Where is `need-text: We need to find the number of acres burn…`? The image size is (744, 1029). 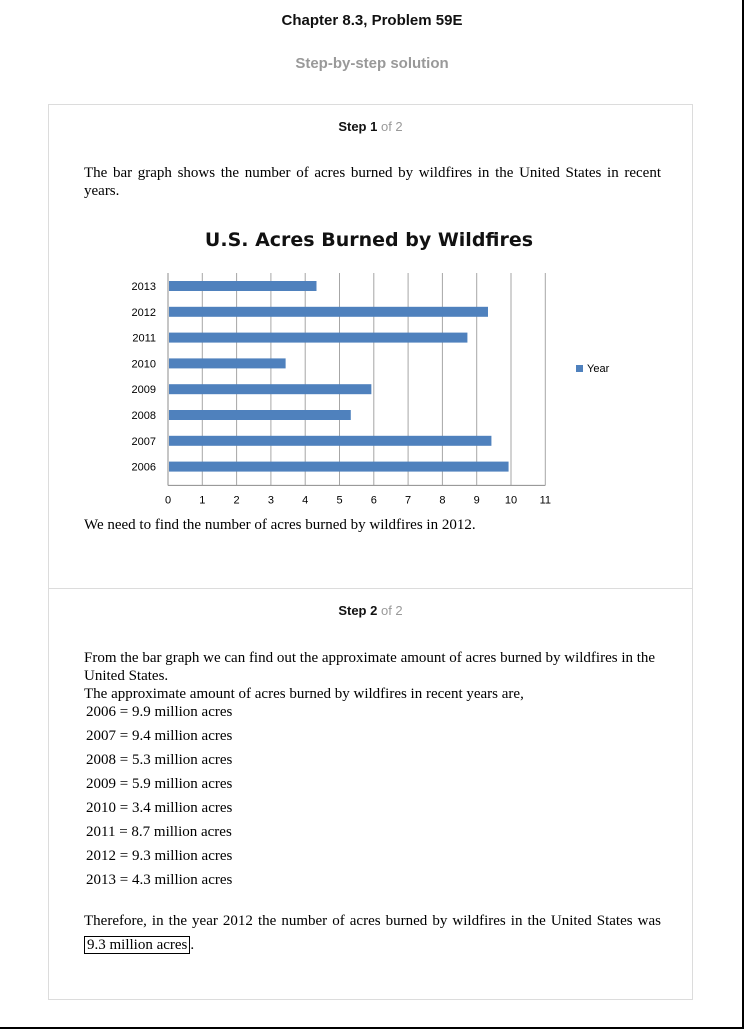
need-text: We need to find the number of acres burn… is located at coordinates (263, 525).